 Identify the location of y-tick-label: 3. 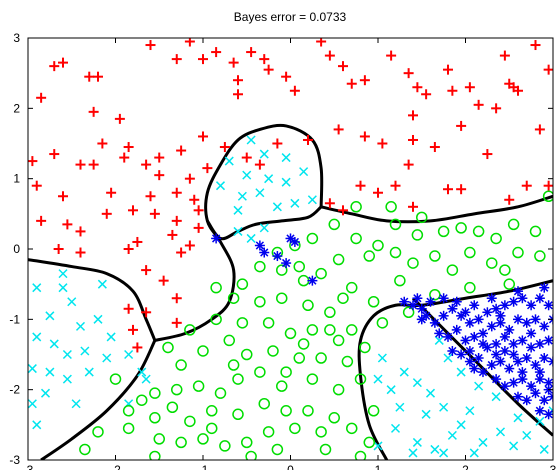
(16, 38).